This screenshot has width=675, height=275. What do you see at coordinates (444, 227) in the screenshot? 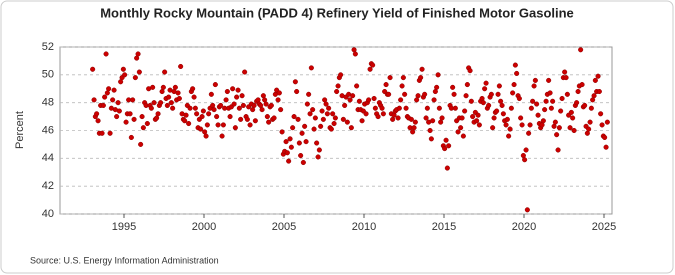
I see `x-tick-label: 2015` at bounding box center [444, 227].